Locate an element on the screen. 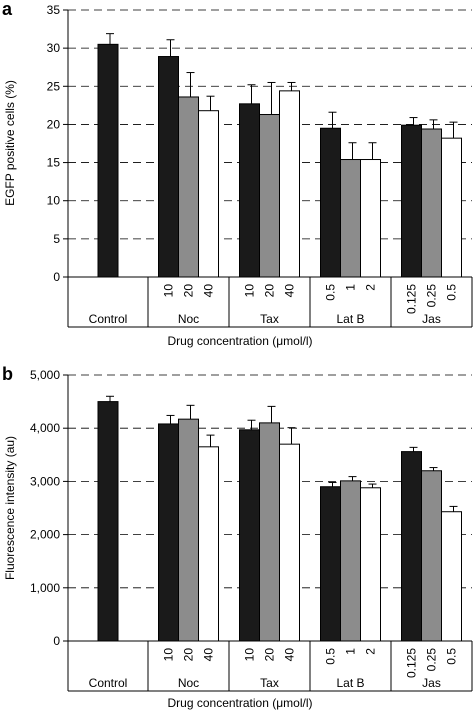 The width and height of the screenshot is (474, 713). panel-b-y-axis-title: Fluorescence intensity (au) is located at coordinates (10, 508).